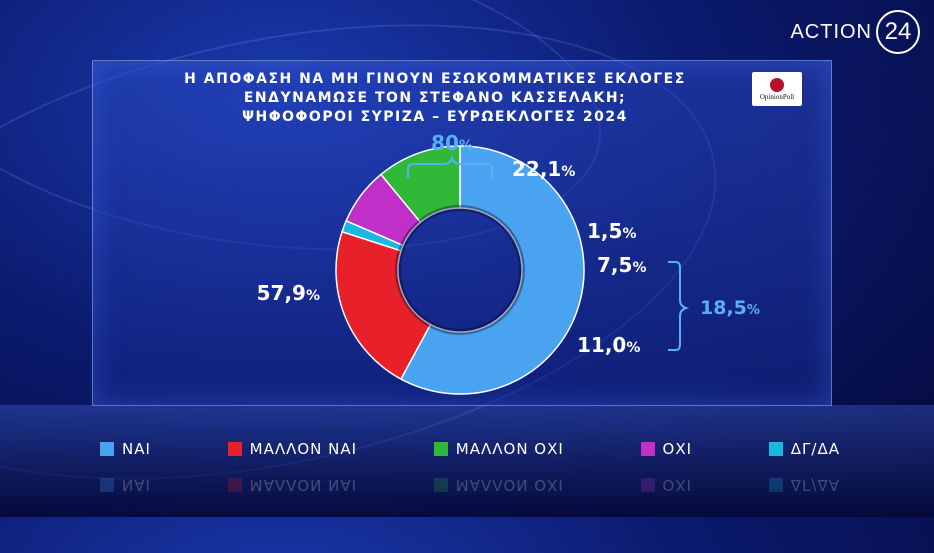  What do you see at coordinates (730, 308) in the screenshot?
I see `group-total-label: 18,5%` at bounding box center [730, 308].